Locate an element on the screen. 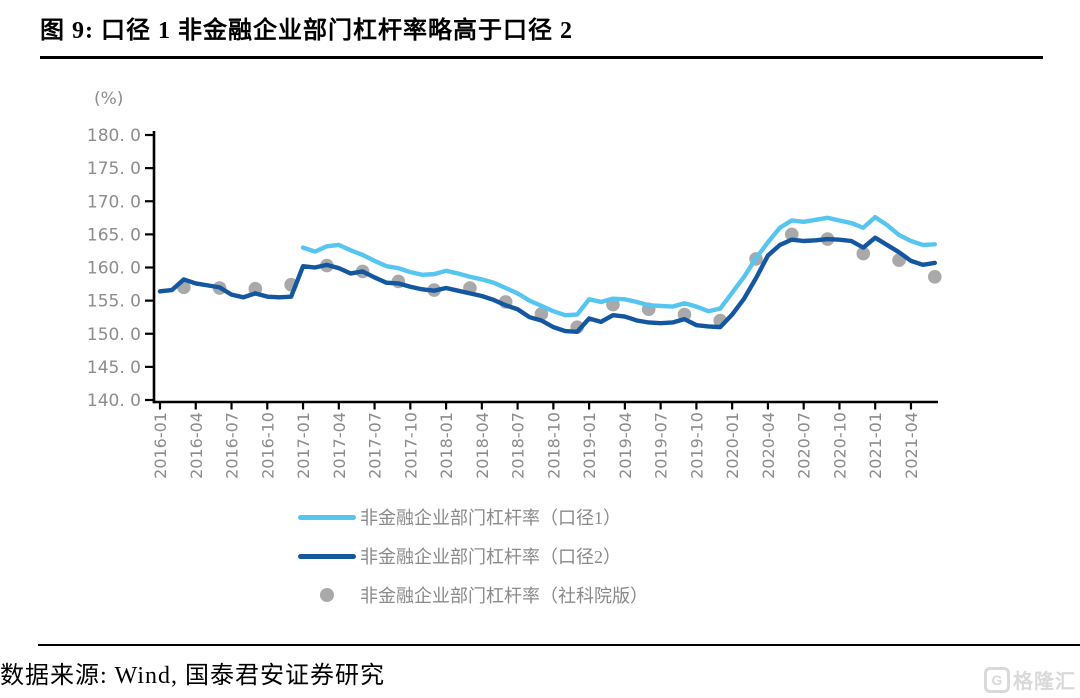  legend-item-caliber2: 非金融企业部门杠杆率（口径2） is located at coordinates (473, 556).